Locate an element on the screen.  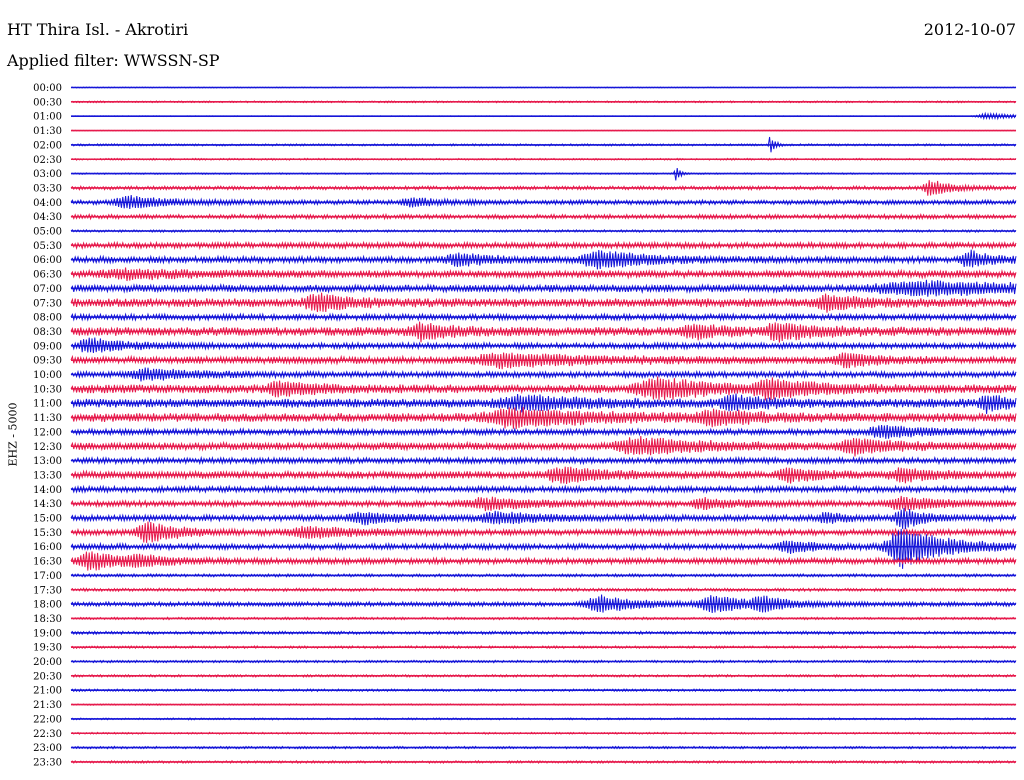
time-label-0900: 09:00 is located at coordinates (47, 346).